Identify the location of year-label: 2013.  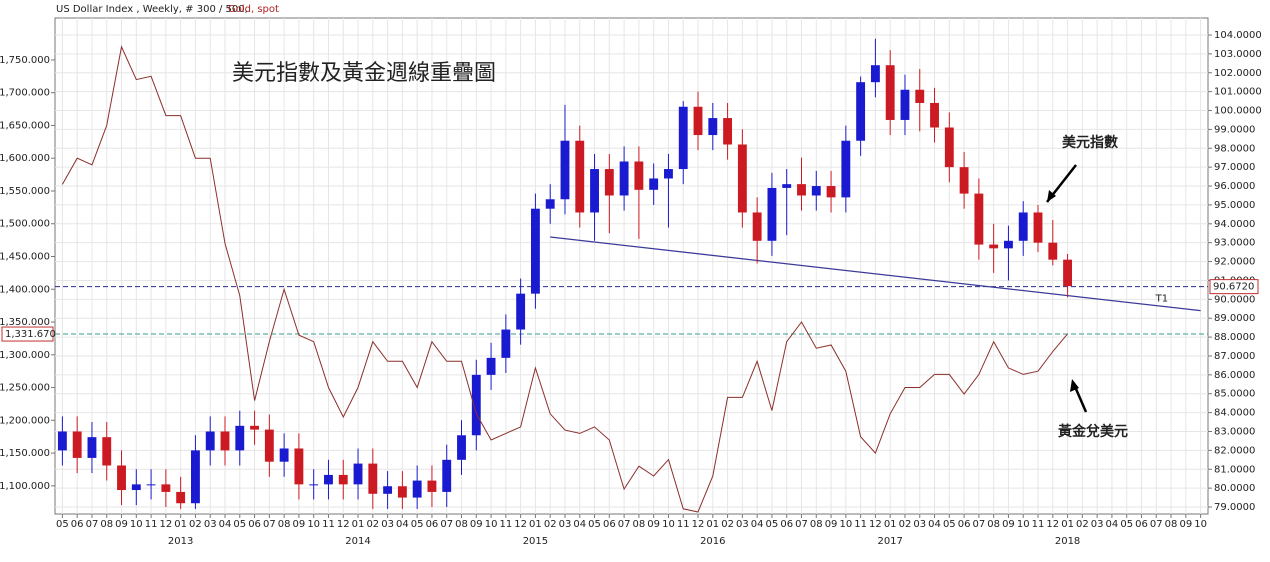
(180, 541).